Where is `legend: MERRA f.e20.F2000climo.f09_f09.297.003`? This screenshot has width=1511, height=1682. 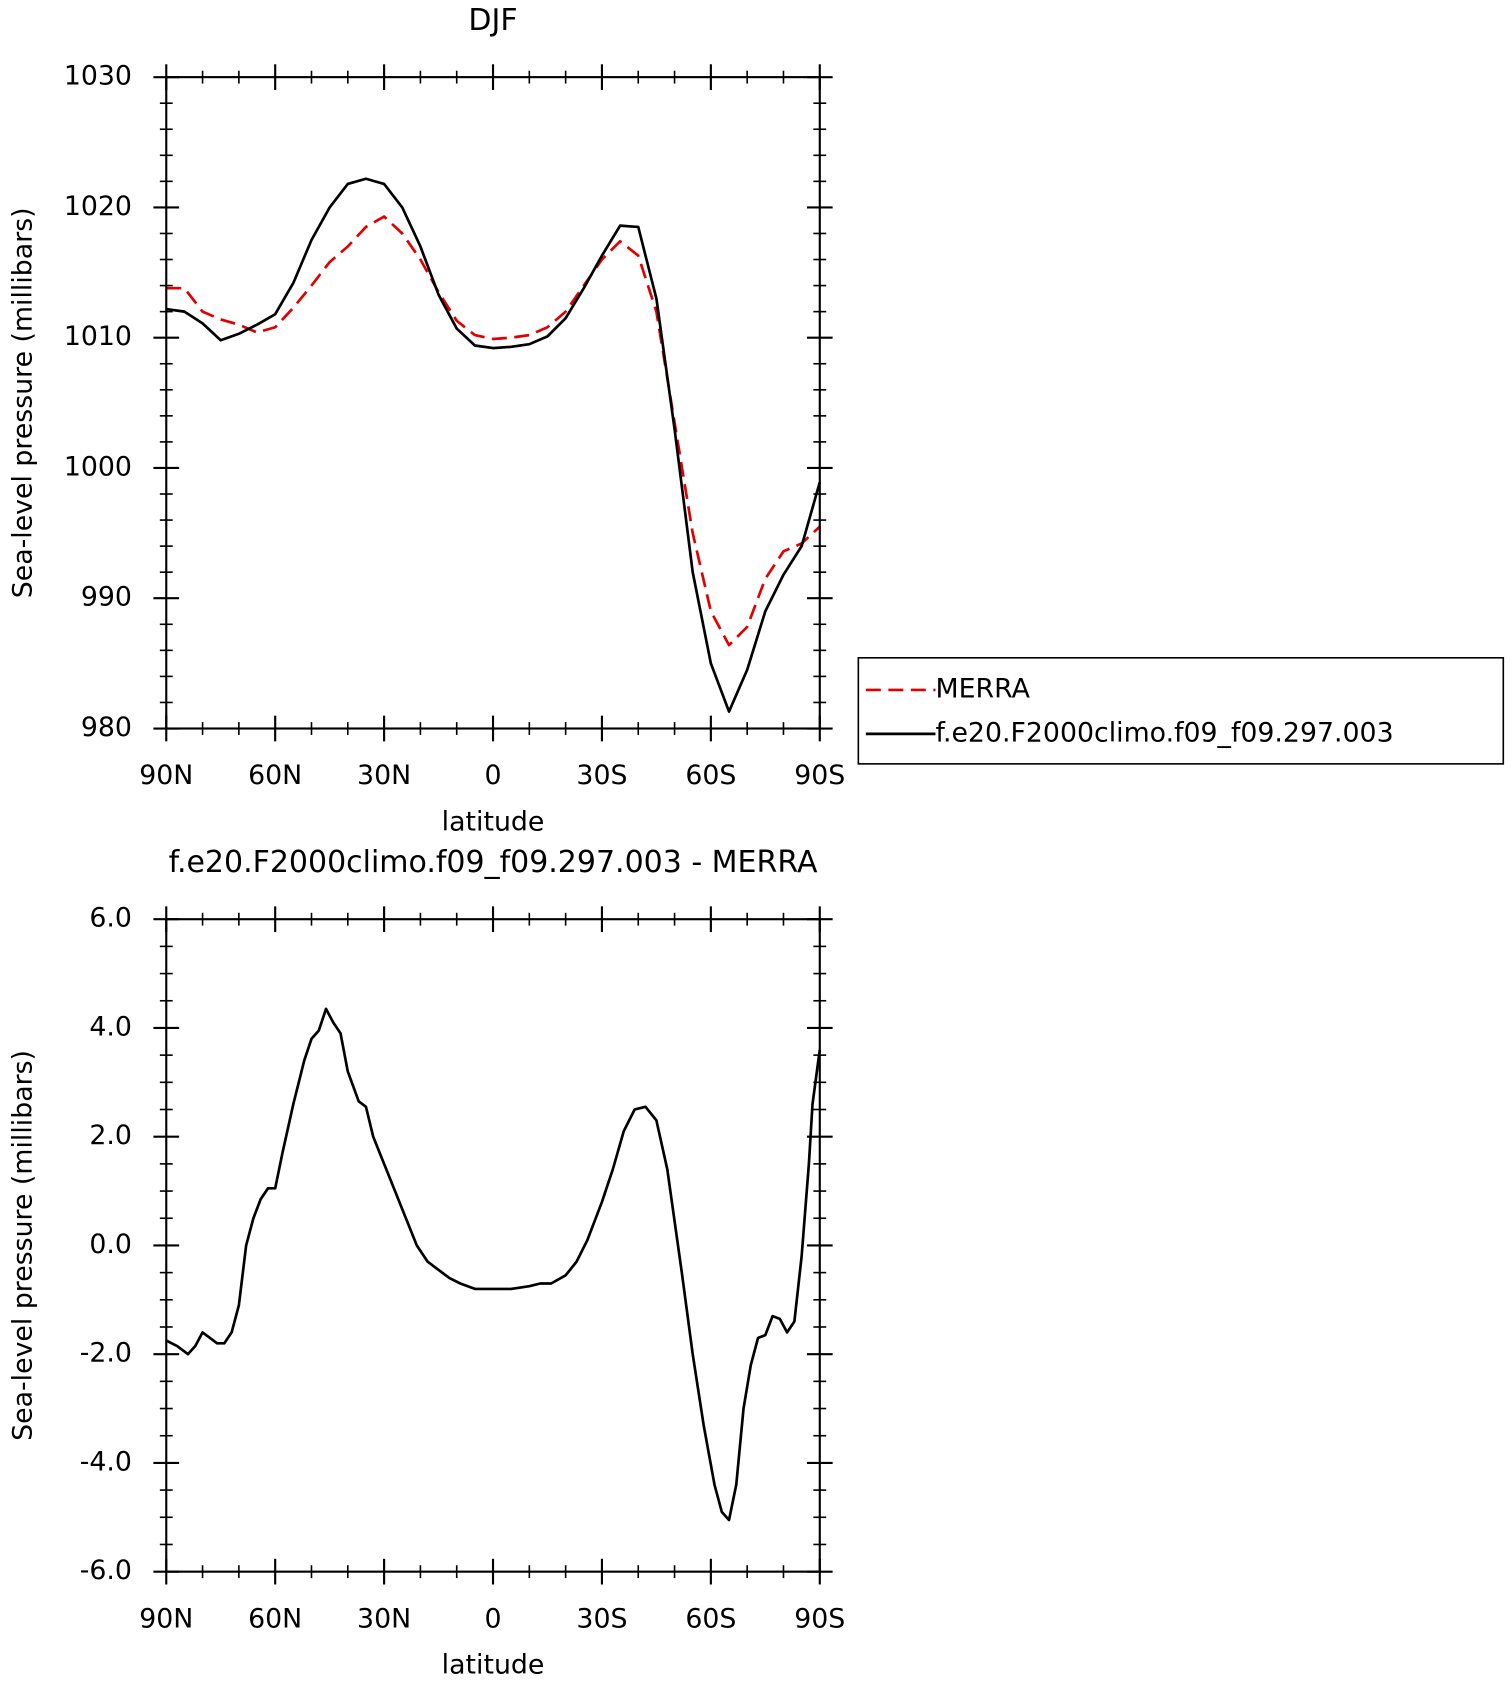
legend: MERRA f.e20.F2000climo.f09_f09.297.003 is located at coordinates (1181, 710).